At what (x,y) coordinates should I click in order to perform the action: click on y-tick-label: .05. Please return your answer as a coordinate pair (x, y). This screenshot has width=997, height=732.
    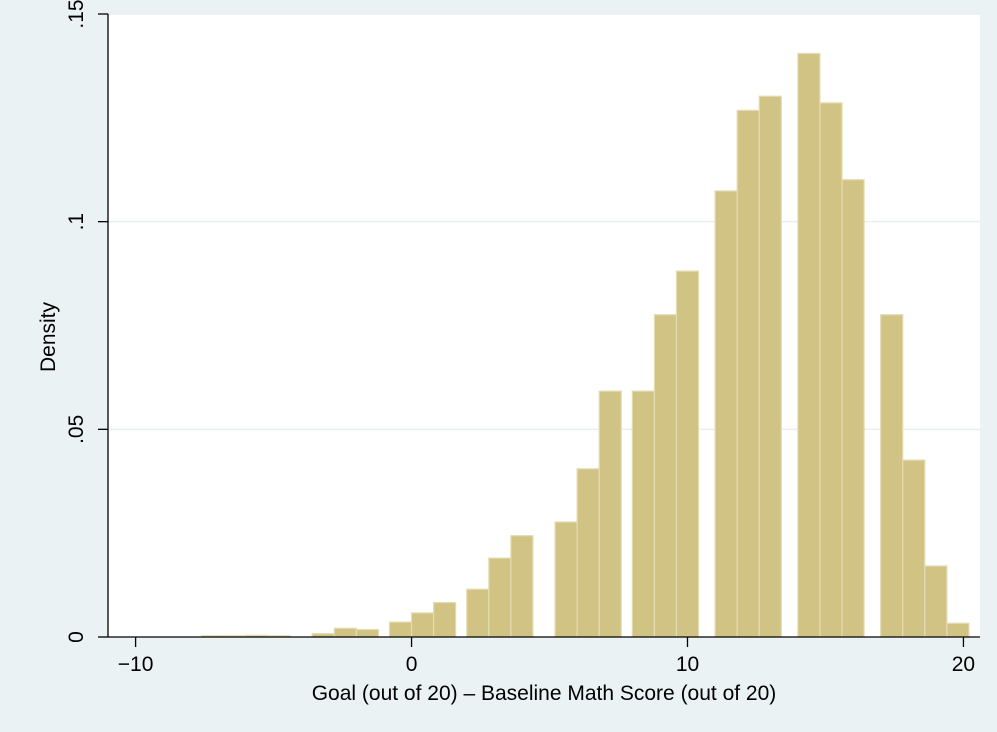
    Looking at the image, I should click on (76, 429).